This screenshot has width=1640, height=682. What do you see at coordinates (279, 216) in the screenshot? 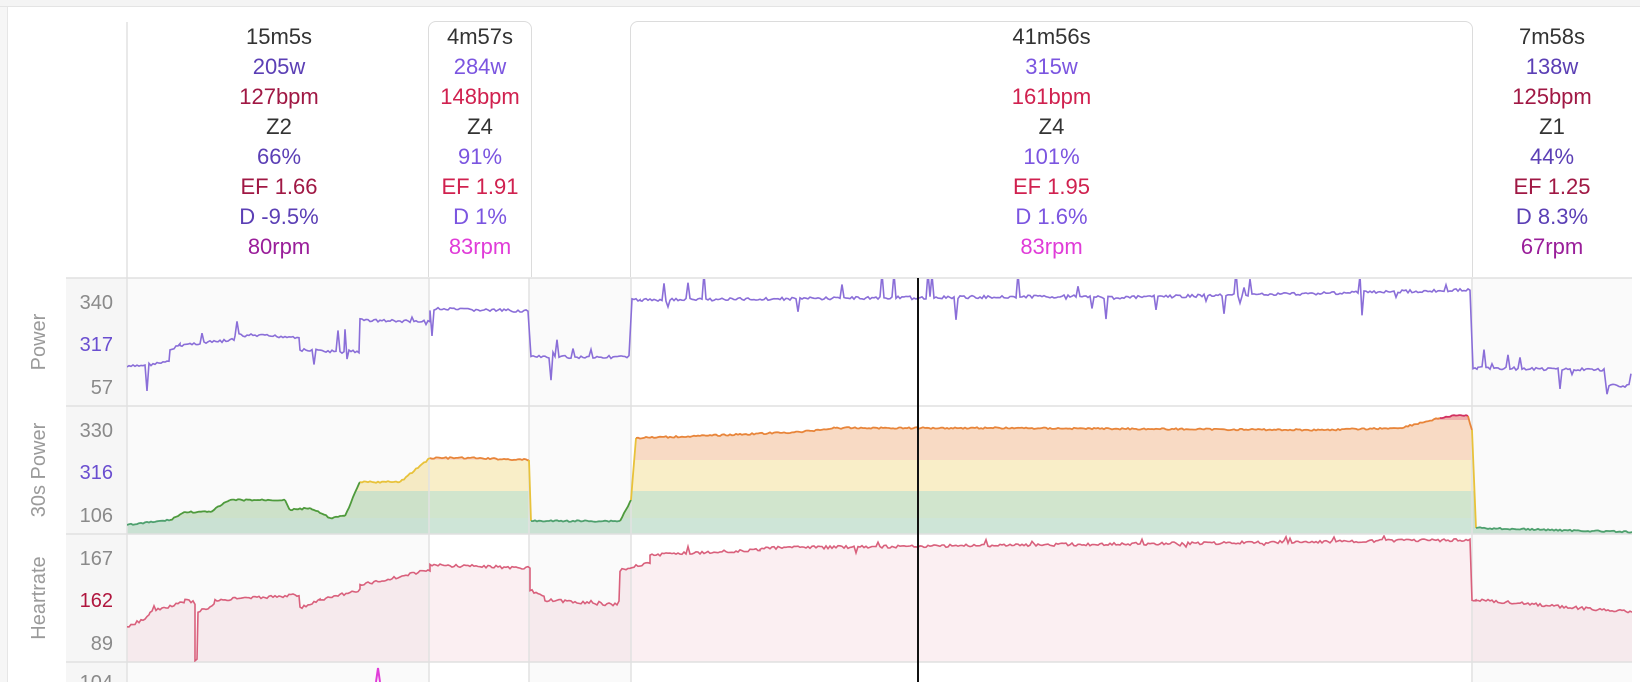
I see `interval-decoupling: D -9.5%` at bounding box center [279, 216].